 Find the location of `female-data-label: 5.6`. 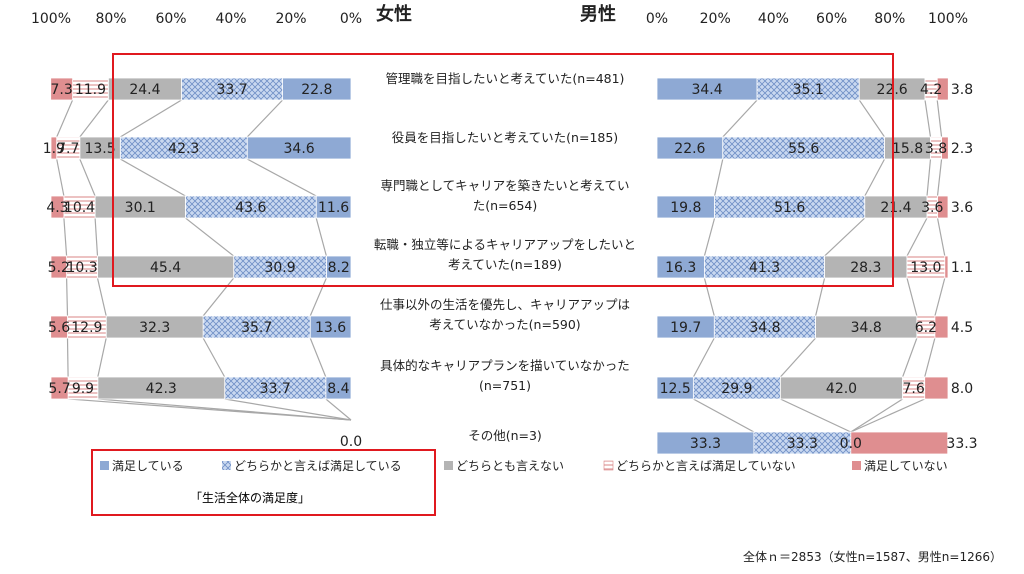

female-data-label: 5.6 is located at coordinates (59, 328).